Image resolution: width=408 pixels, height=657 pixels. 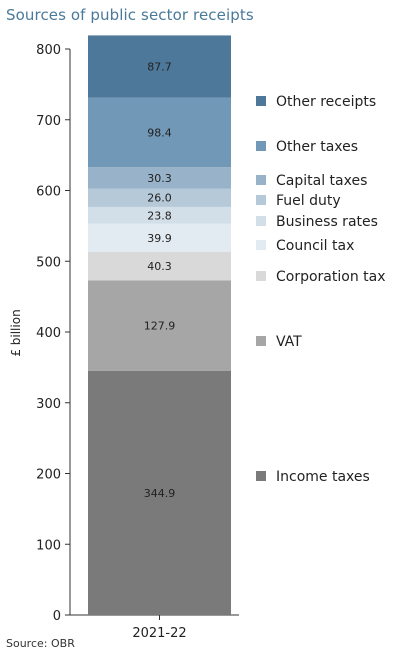 I want to click on data-label: 87.7, so click(x=159, y=66).